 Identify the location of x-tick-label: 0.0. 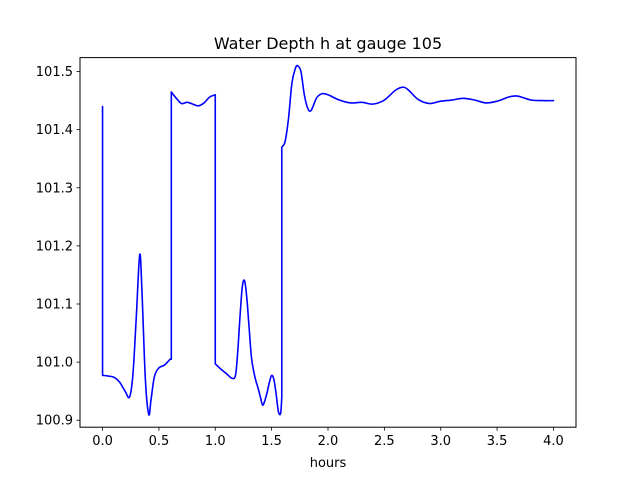
(102, 441).